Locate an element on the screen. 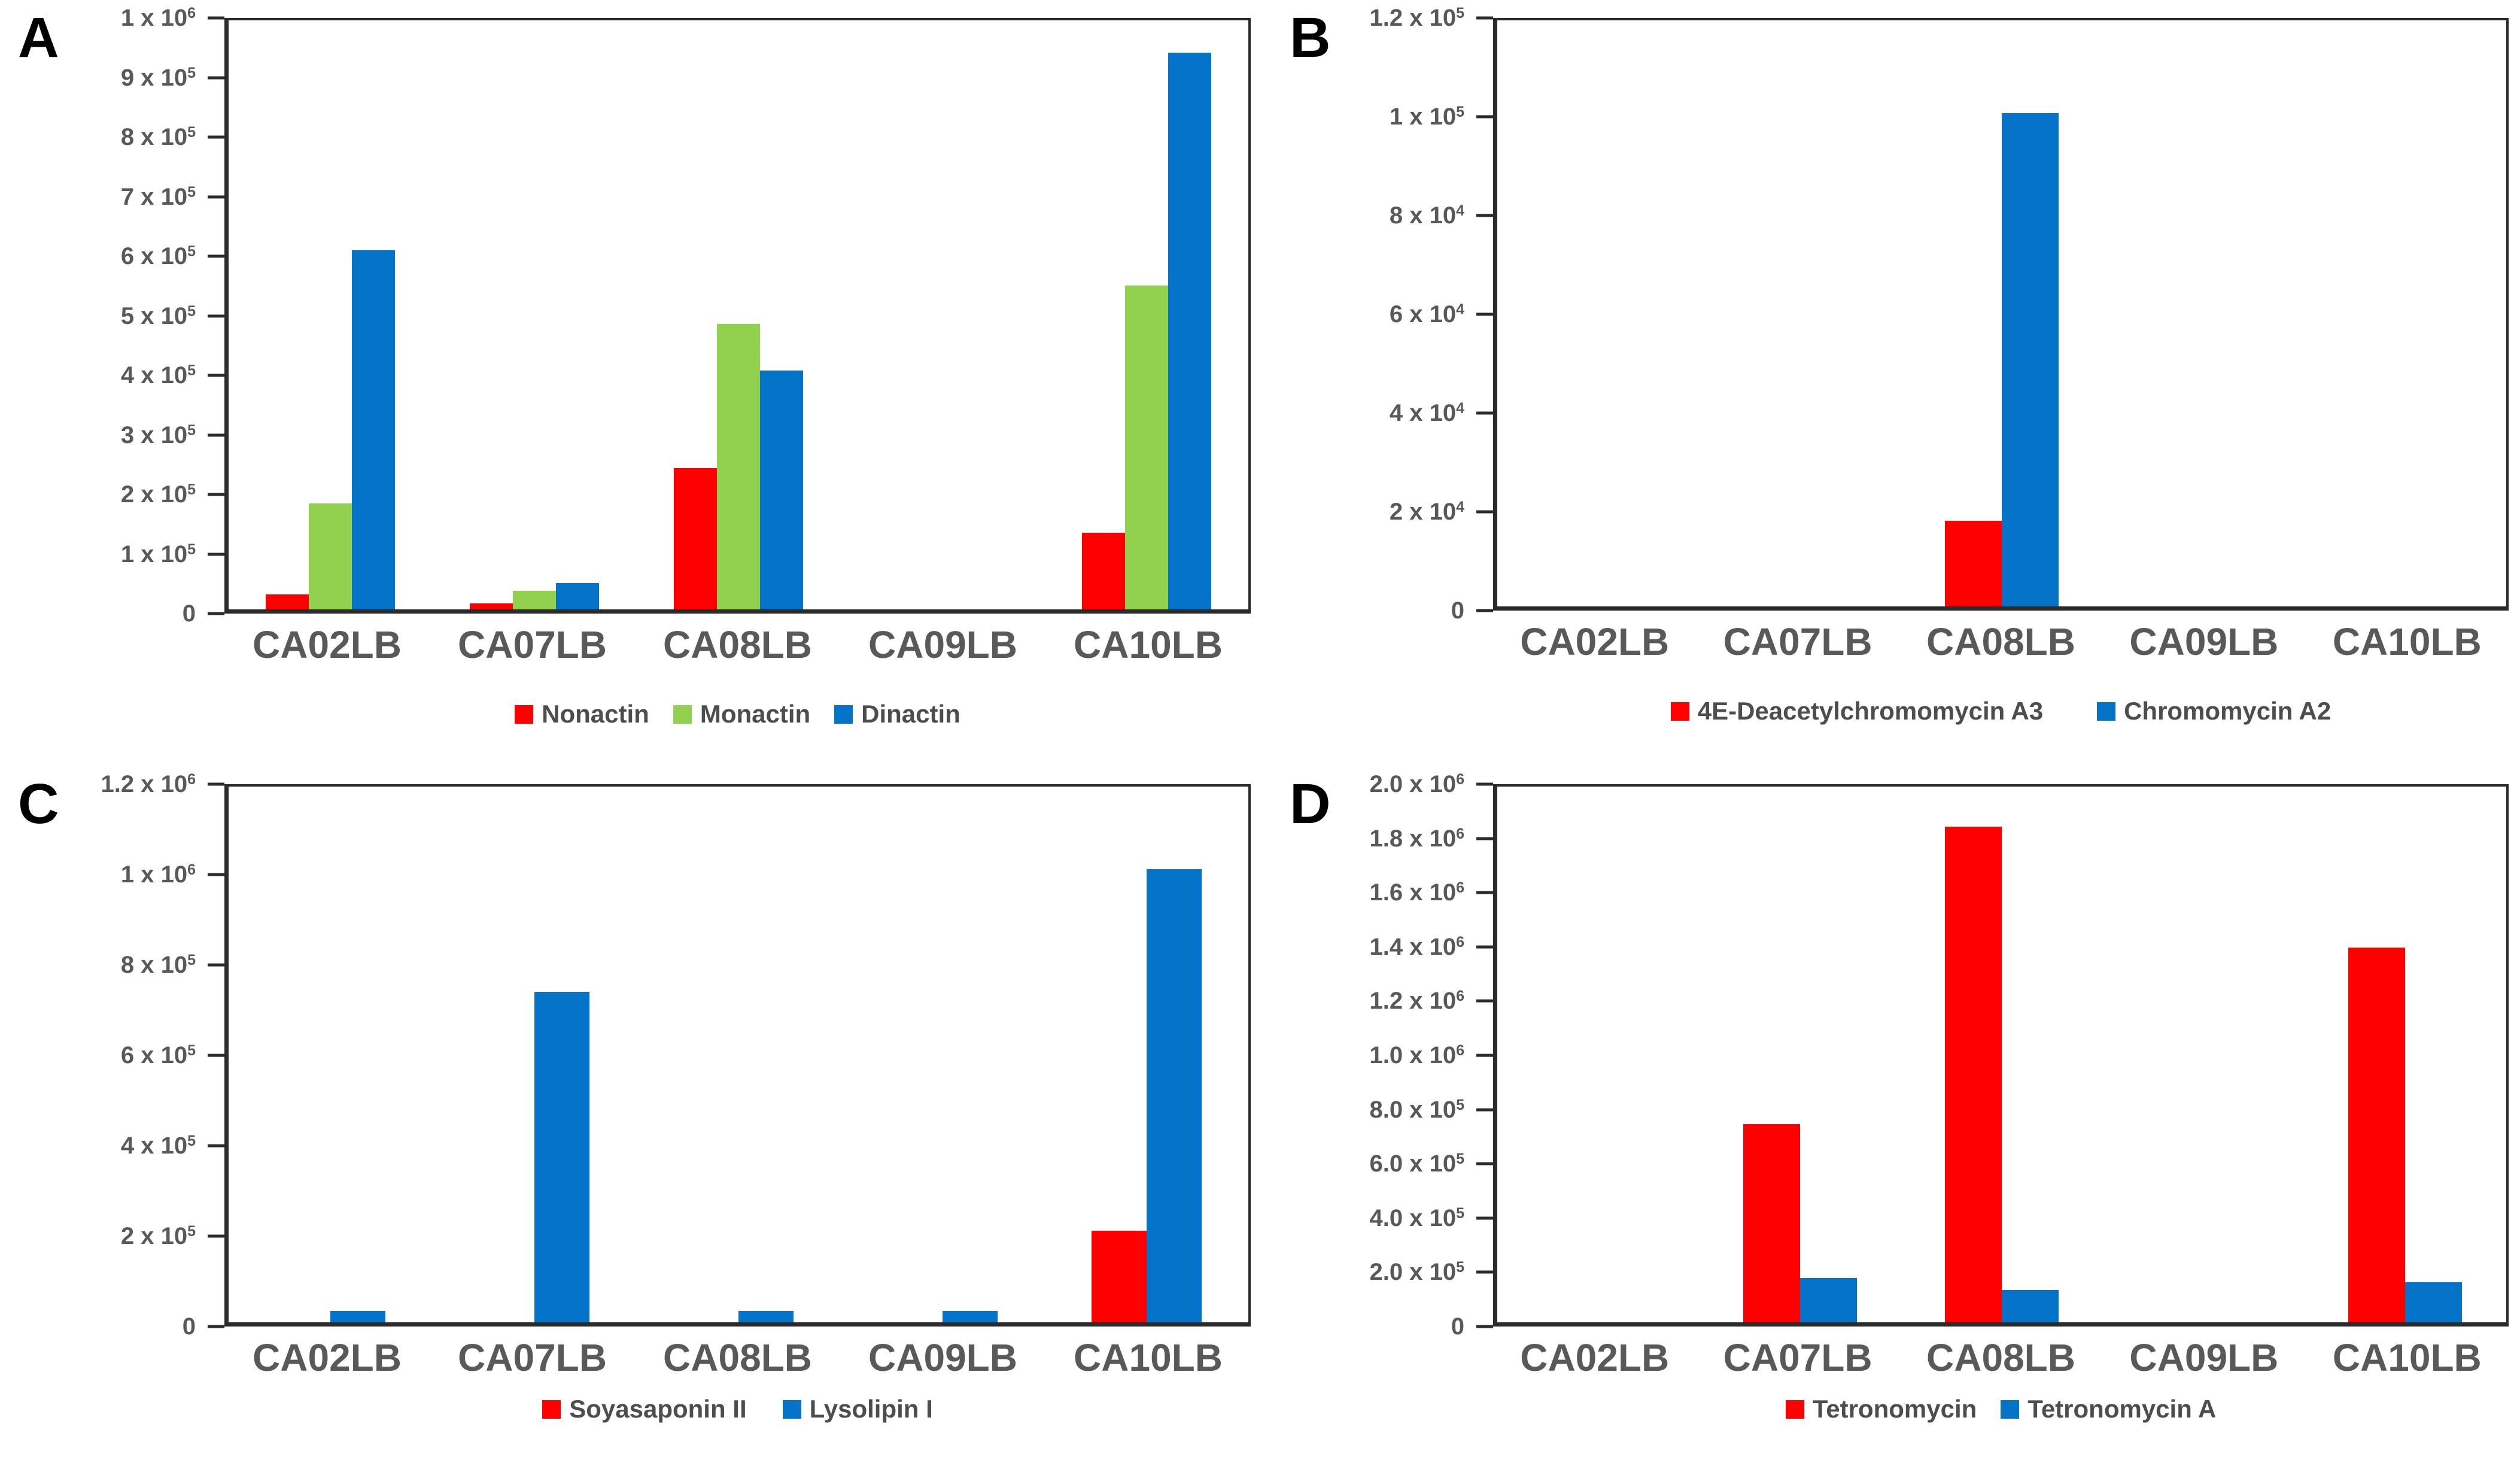  legend: Tetronomycin Tetronomycin A is located at coordinates (2001, 1409).